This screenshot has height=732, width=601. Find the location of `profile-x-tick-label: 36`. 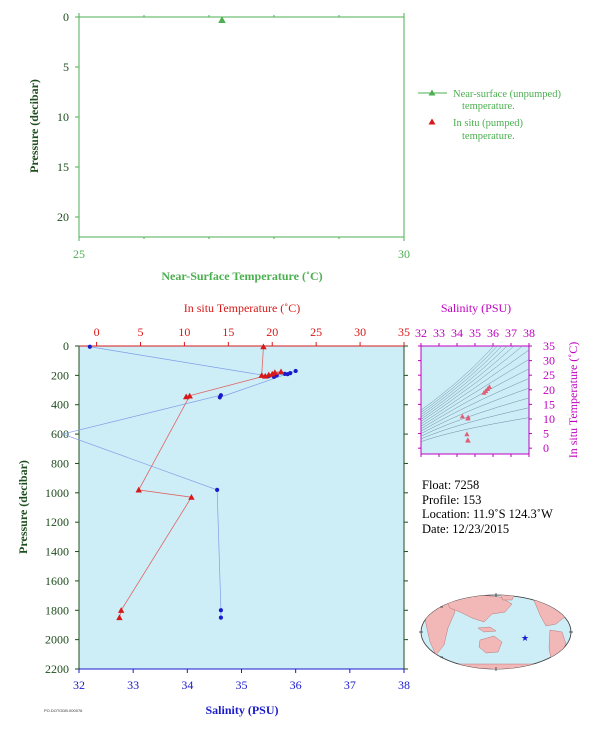

profile-x-tick-label: 36 is located at coordinates (296, 685).